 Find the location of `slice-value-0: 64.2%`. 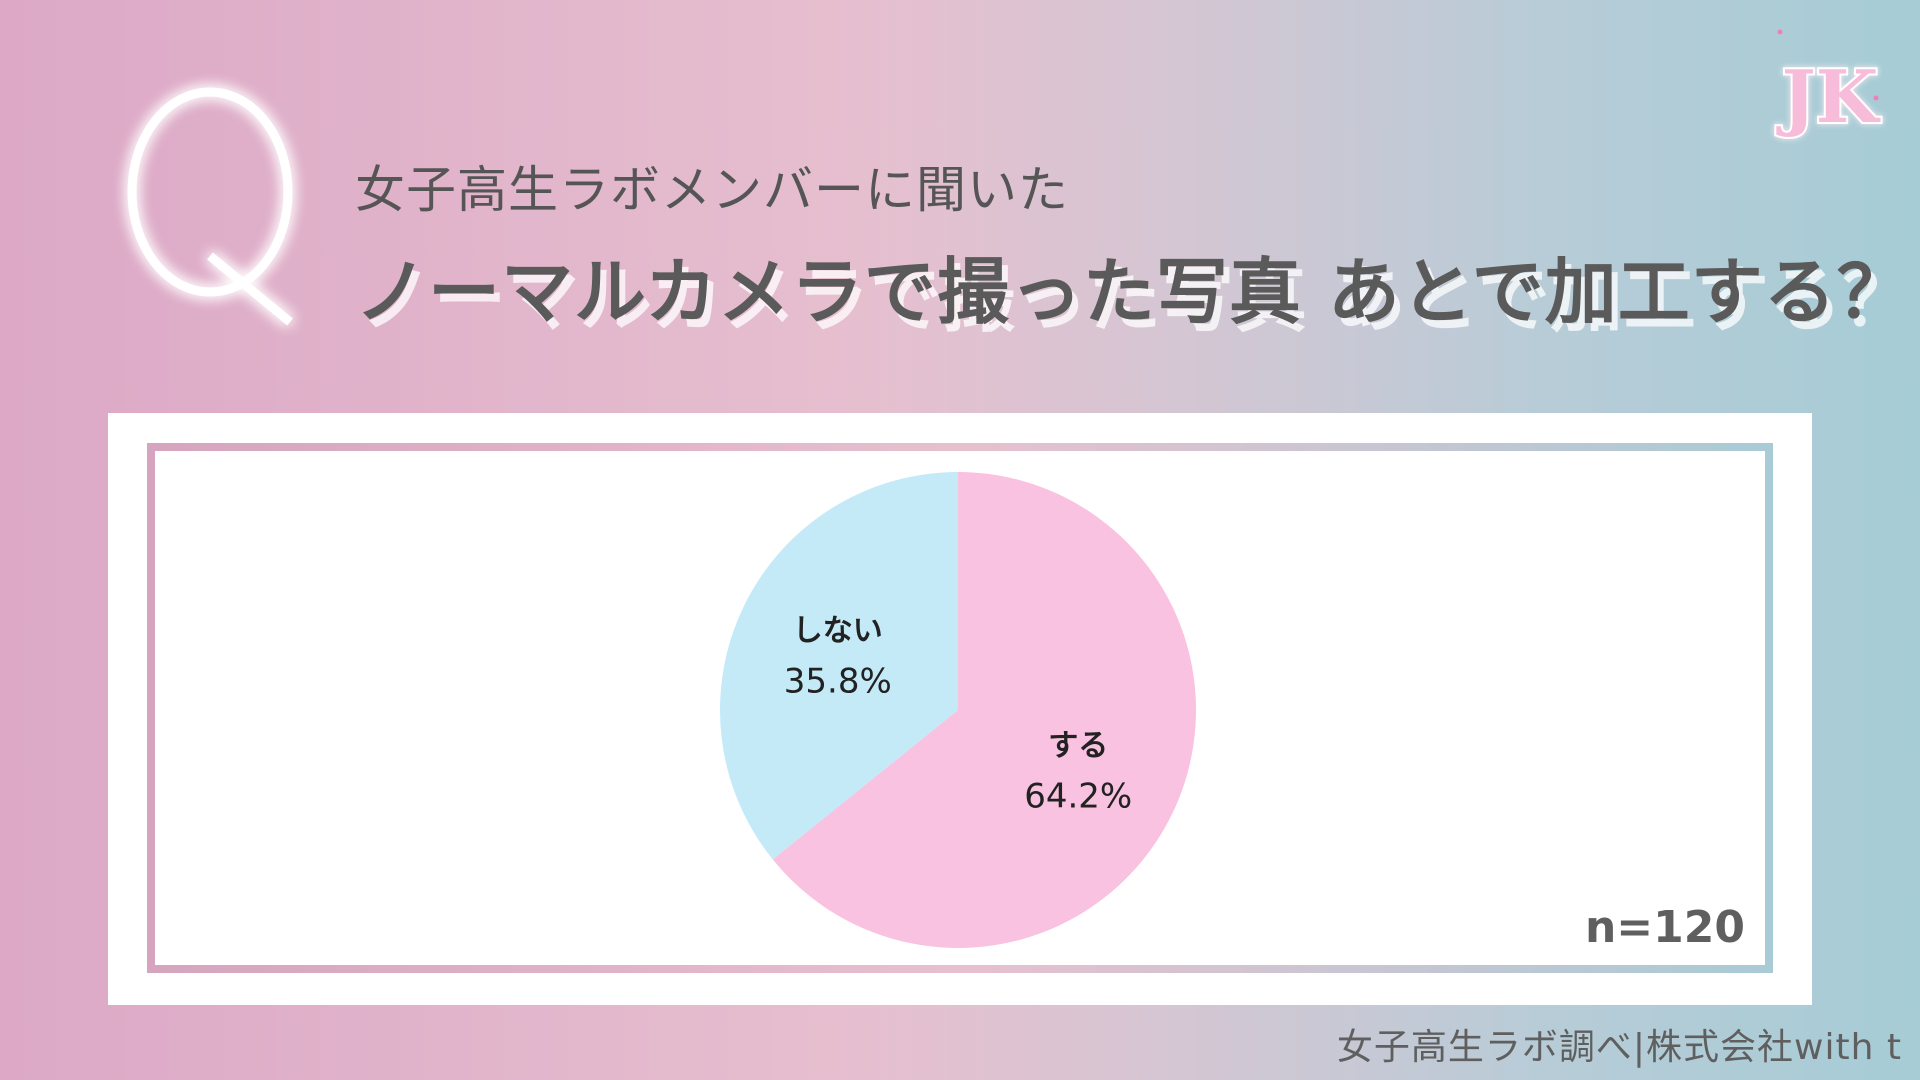

slice-value-0: 64.2% is located at coordinates (1078, 797).